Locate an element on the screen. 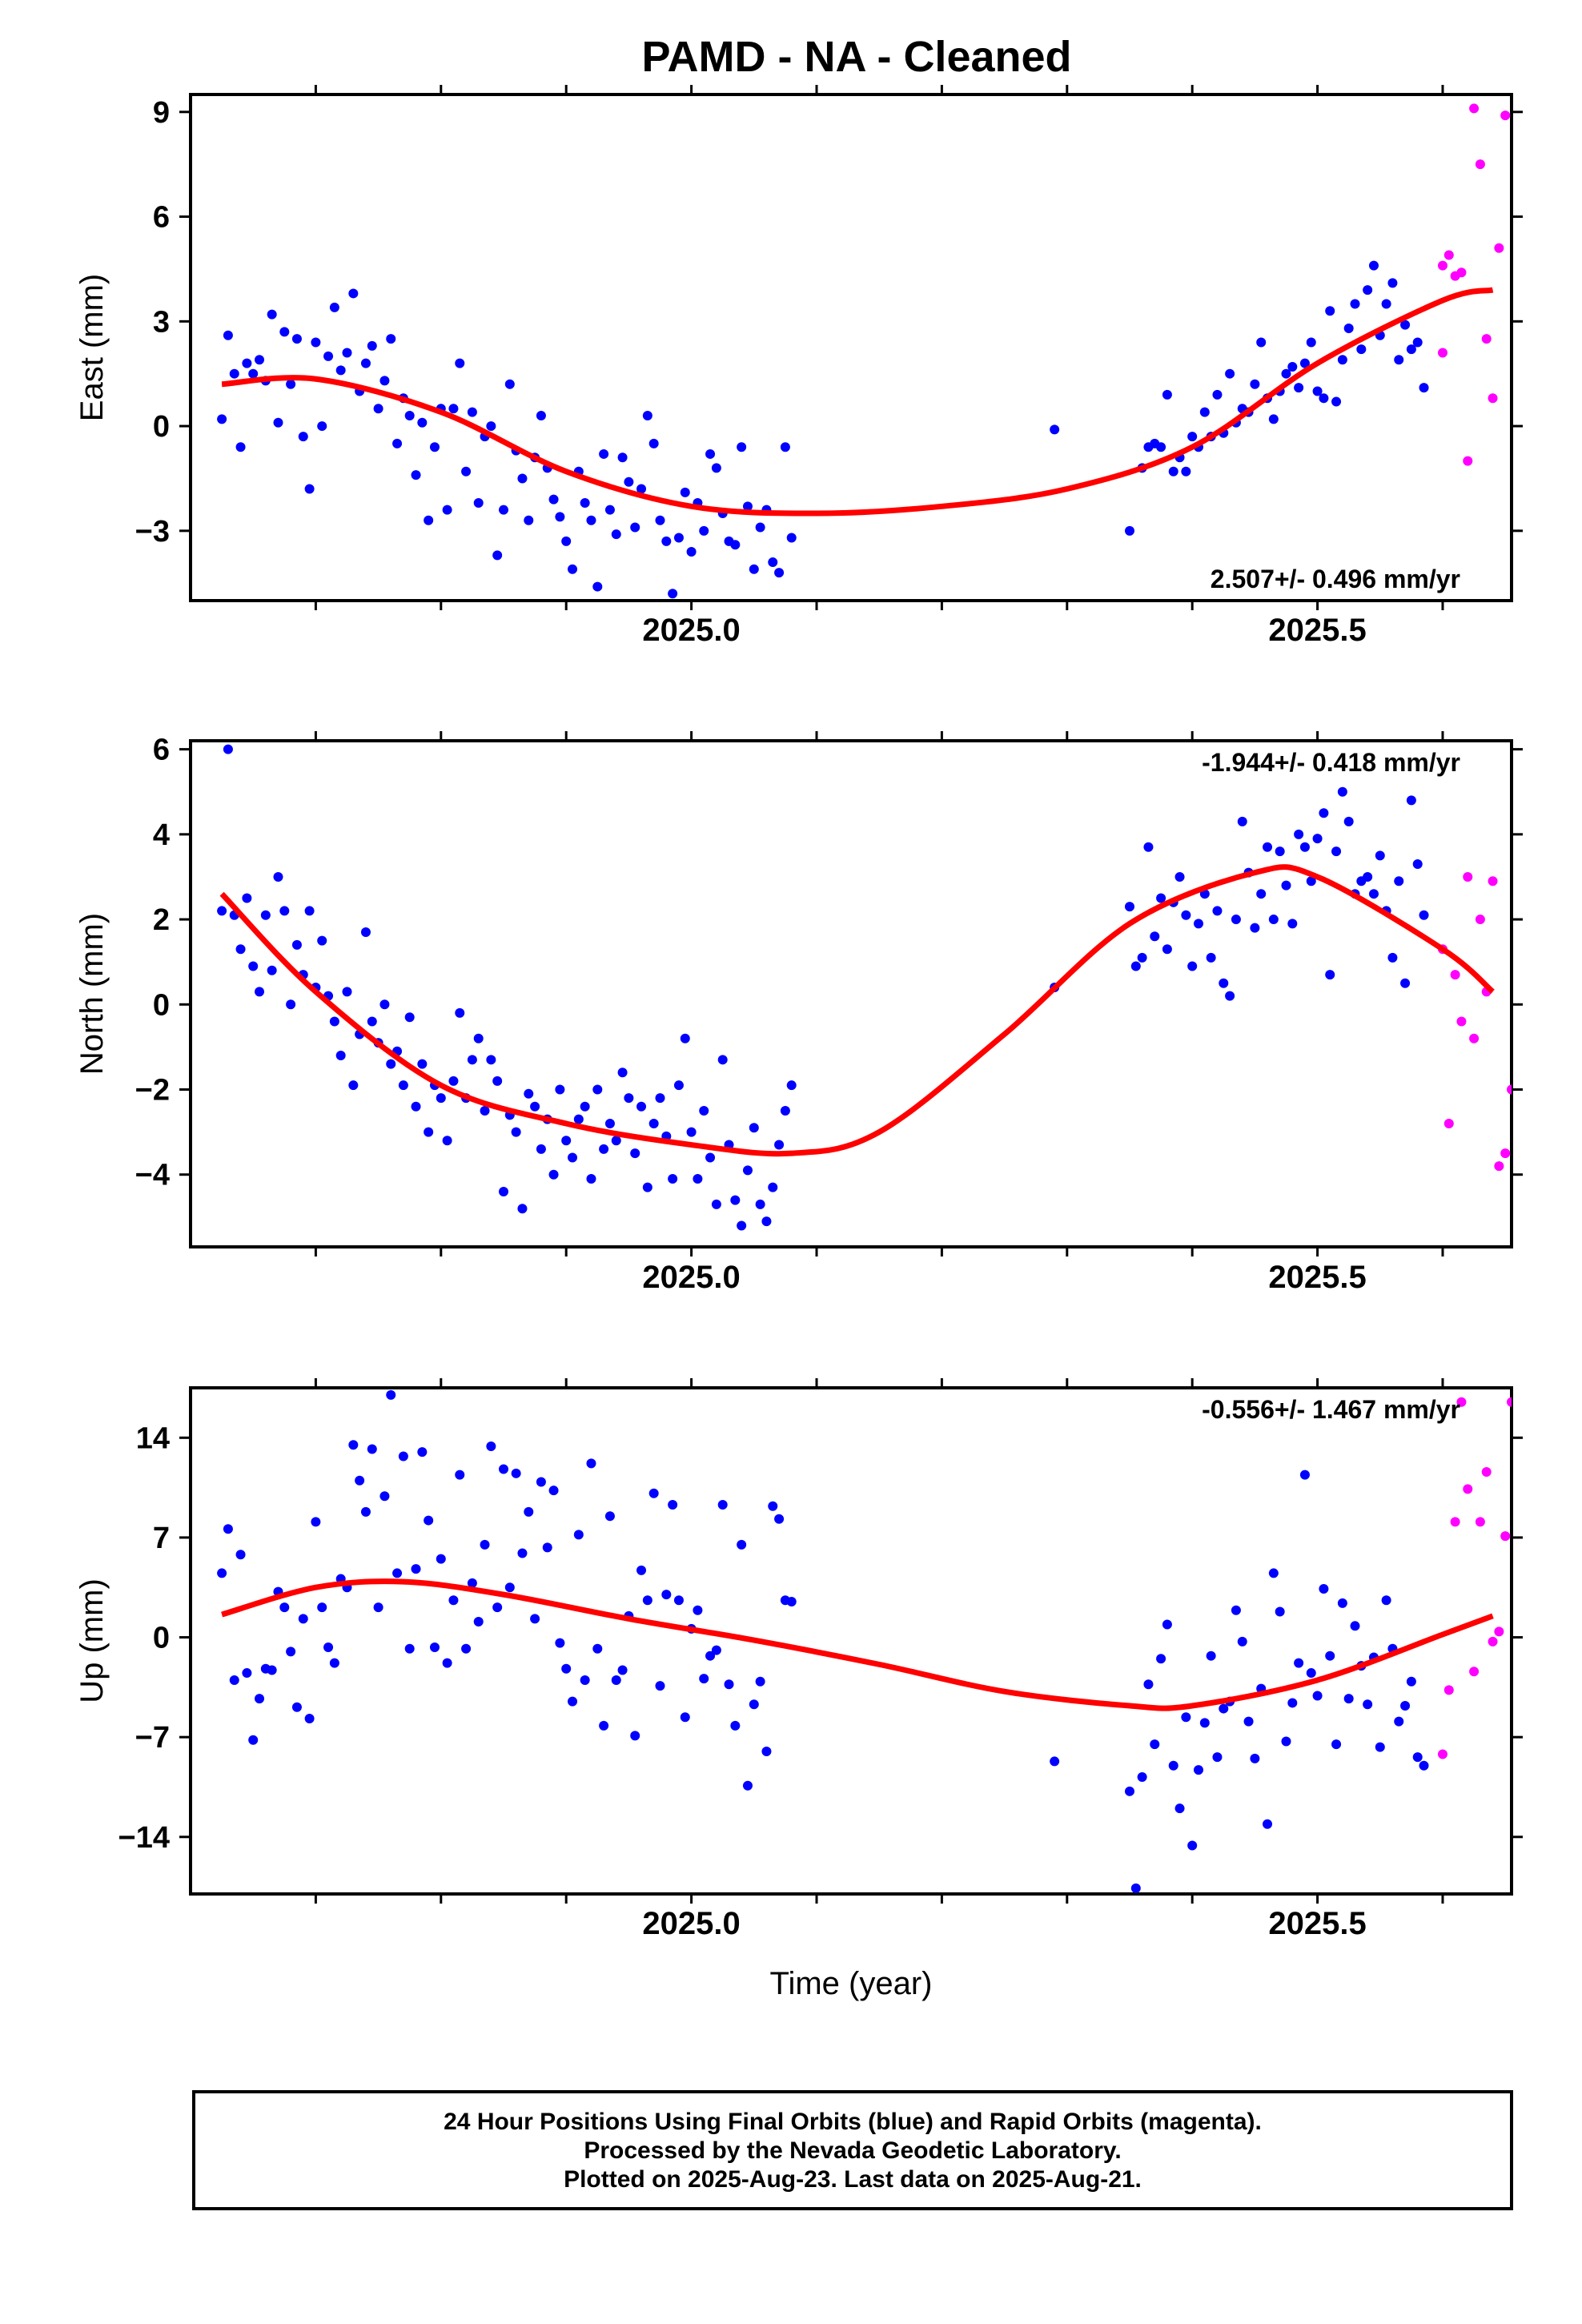  y-tick-label: 2 is located at coordinates (161, 920).